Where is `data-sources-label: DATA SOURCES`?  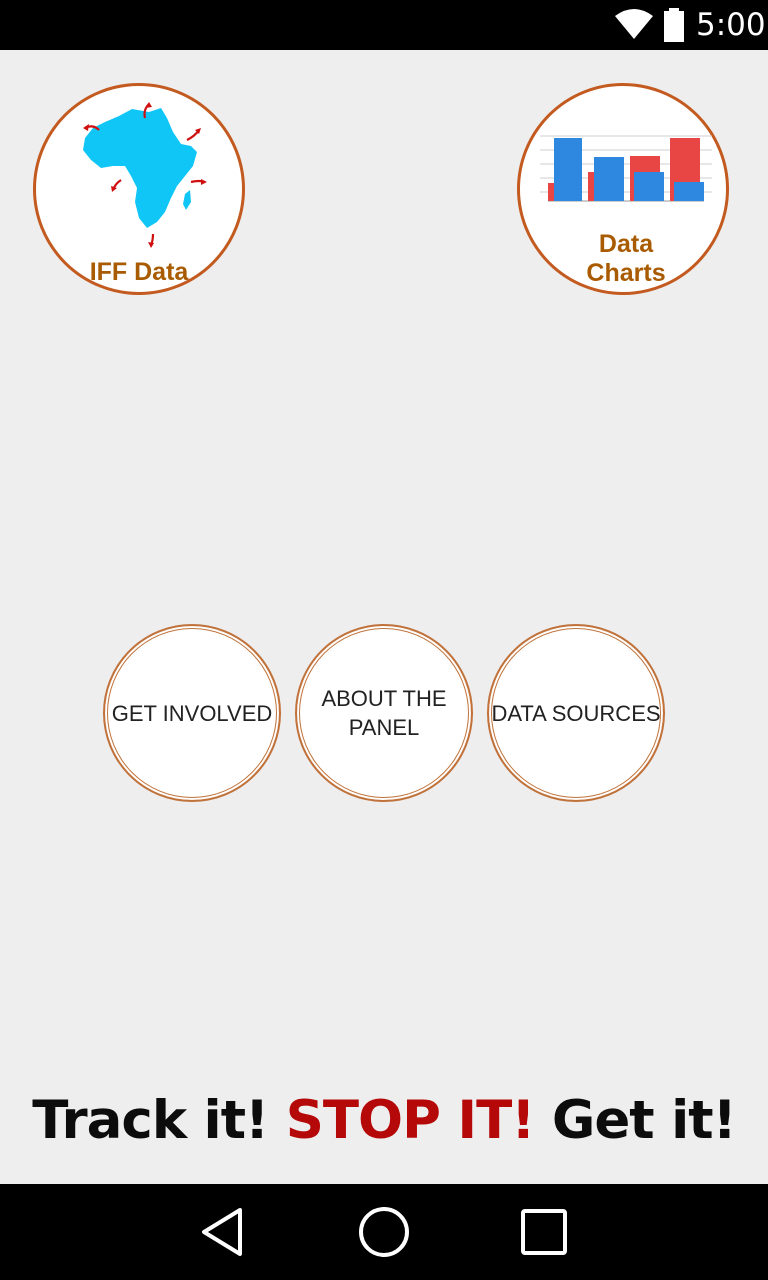 data-sources-label: DATA SOURCES is located at coordinates (576, 713).